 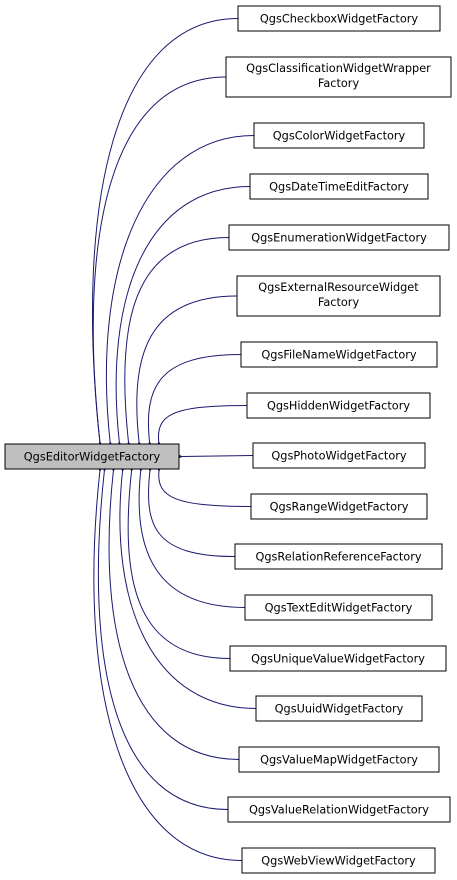 I want to click on edge-uuid-widget-factory, so click(x=188, y=589).